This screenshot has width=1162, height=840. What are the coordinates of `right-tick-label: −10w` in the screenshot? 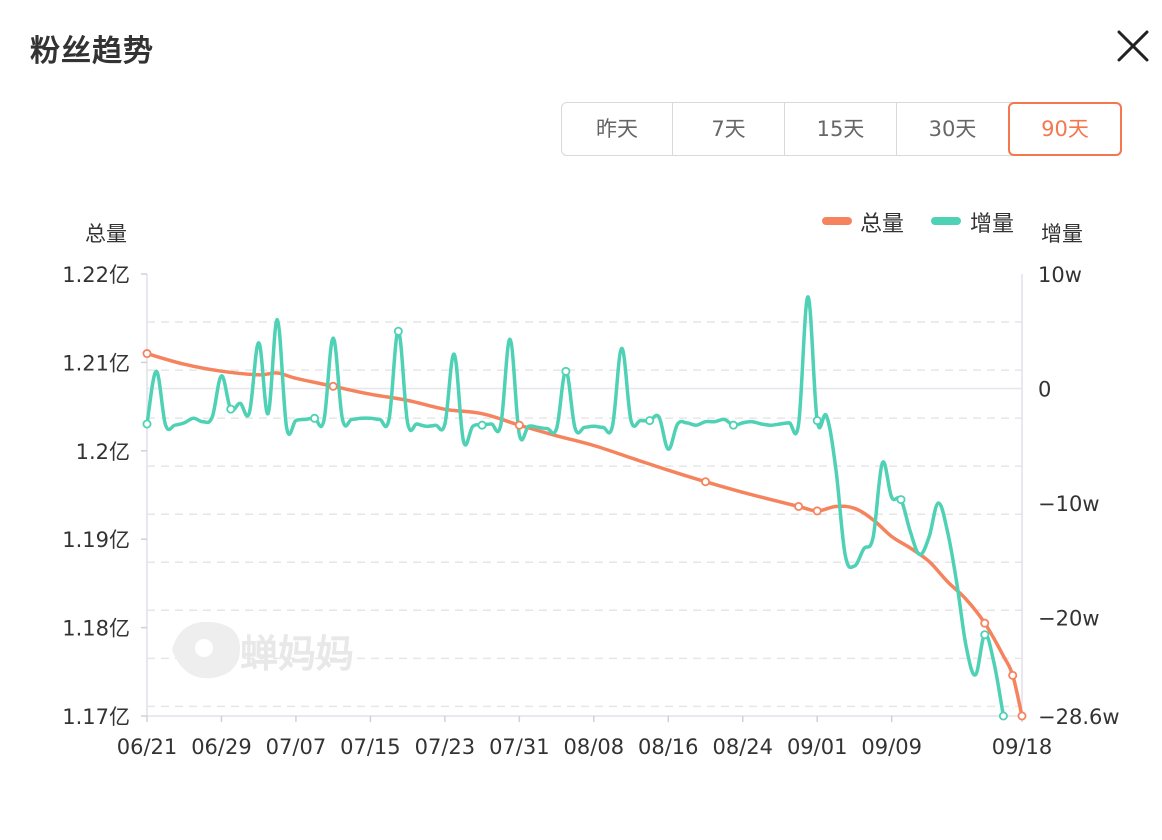 It's located at (1069, 504).